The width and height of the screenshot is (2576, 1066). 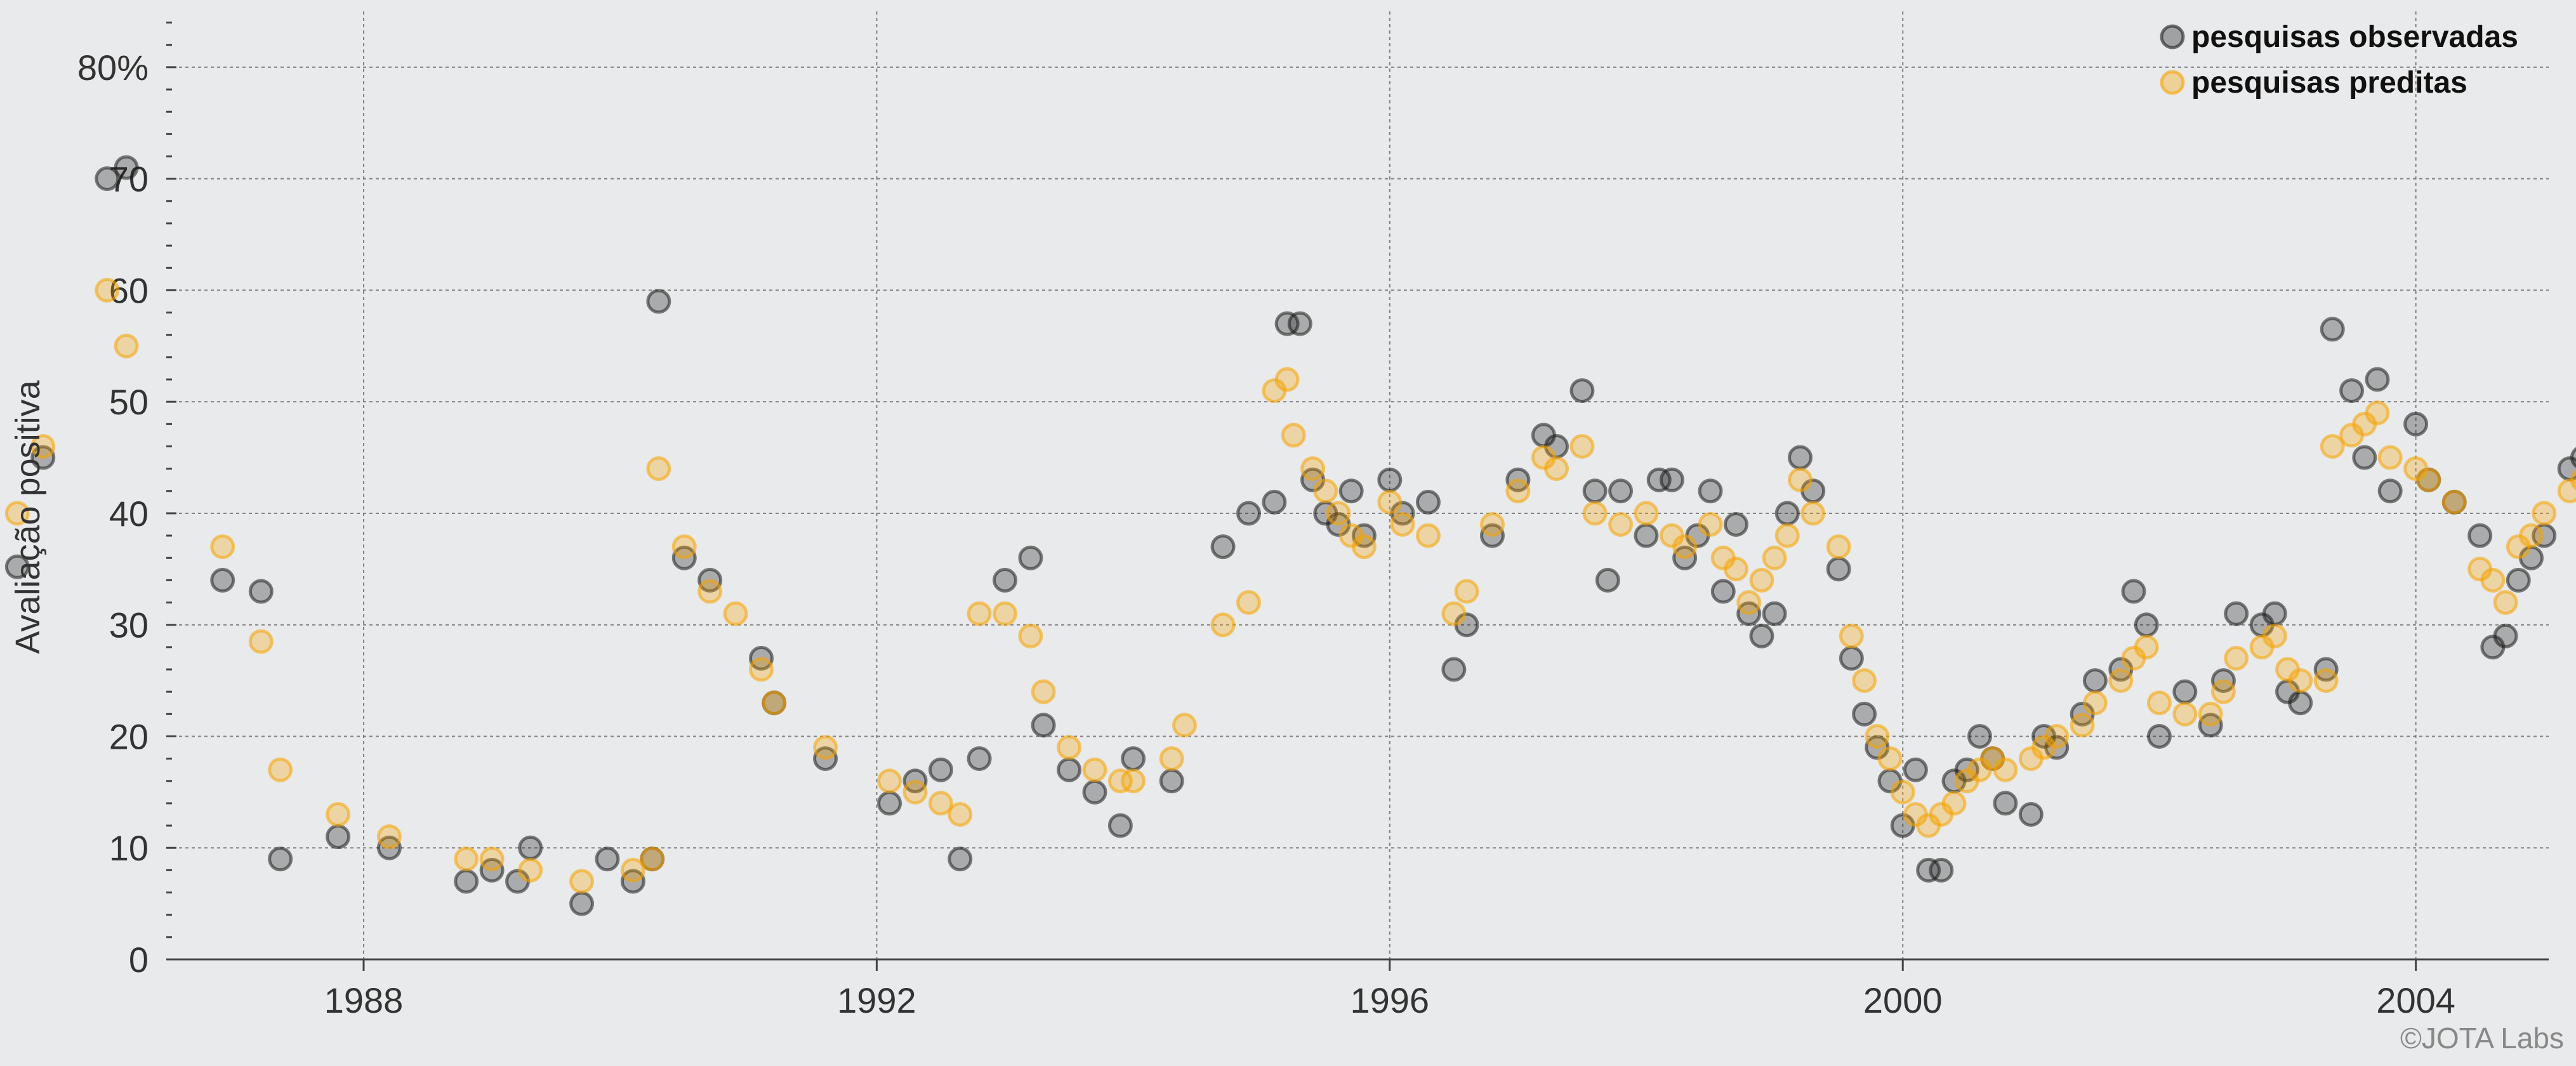 What do you see at coordinates (129, 402) in the screenshot?
I see `y-tick-label: 50` at bounding box center [129, 402].